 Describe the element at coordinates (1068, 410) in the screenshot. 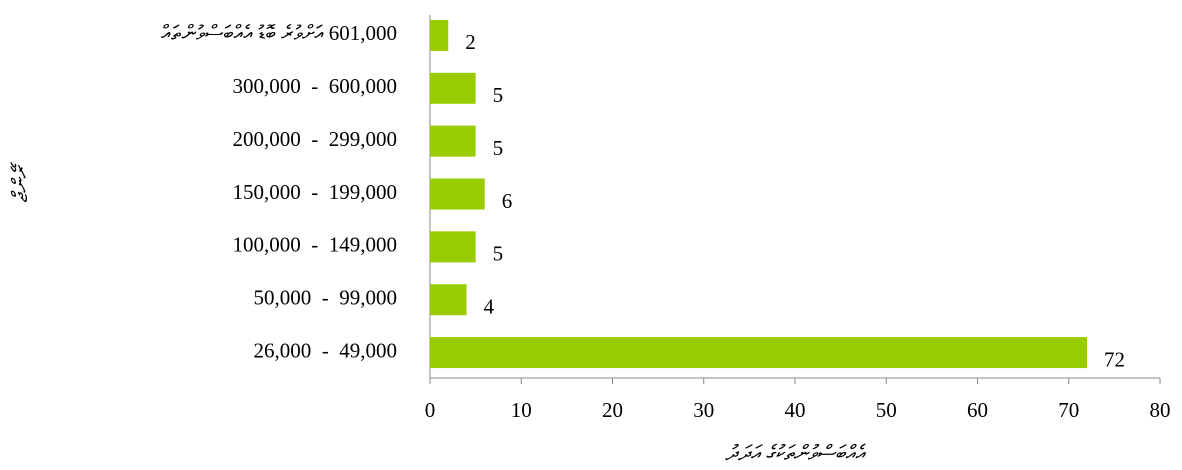

I see `x-tick-label: 70` at that location.